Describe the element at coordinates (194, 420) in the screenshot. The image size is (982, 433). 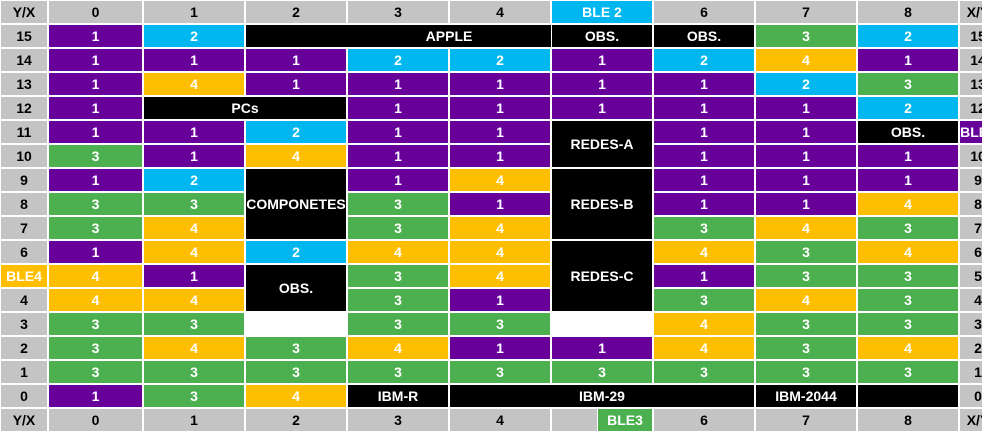
I see `col-footer: 1` at that location.